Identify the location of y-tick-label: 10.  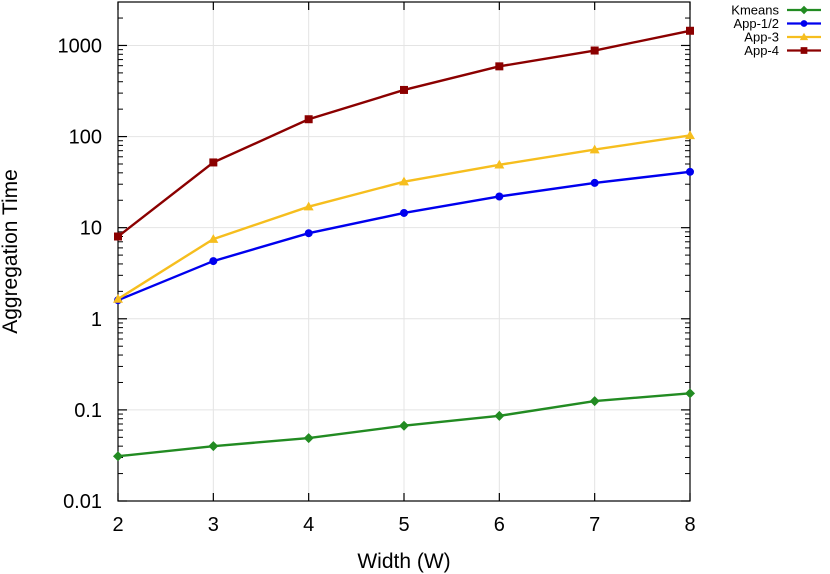
(91, 229).